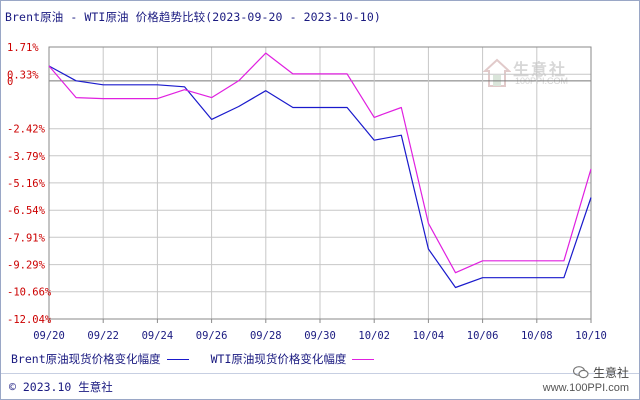 This screenshot has height=400, width=640. What do you see at coordinates (610, 373) in the screenshot?
I see `wechat-brand-name: 生意社` at bounding box center [610, 373].